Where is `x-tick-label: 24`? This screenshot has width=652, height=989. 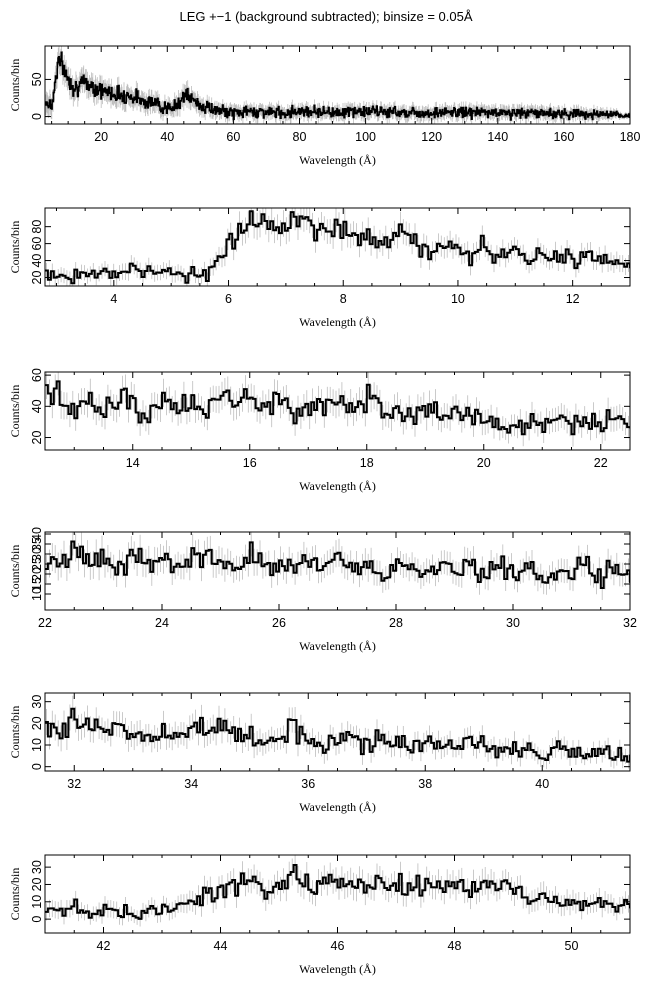
x-tick-label: 24 is located at coordinates (162, 623).